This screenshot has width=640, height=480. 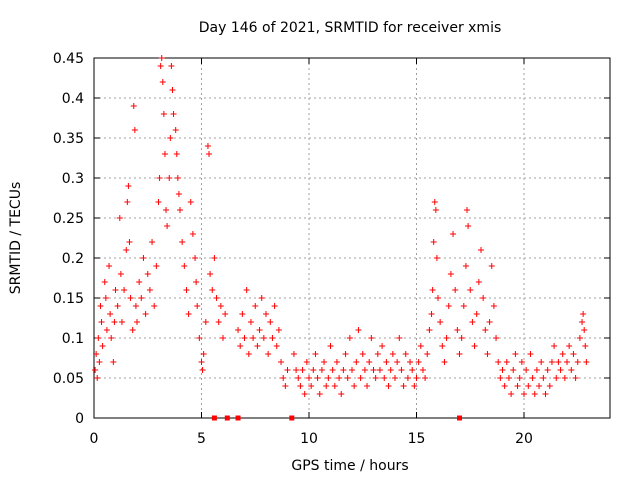 What do you see at coordinates (201, 439) in the screenshot?
I see `x-tick-label: 5` at bounding box center [201, 439].